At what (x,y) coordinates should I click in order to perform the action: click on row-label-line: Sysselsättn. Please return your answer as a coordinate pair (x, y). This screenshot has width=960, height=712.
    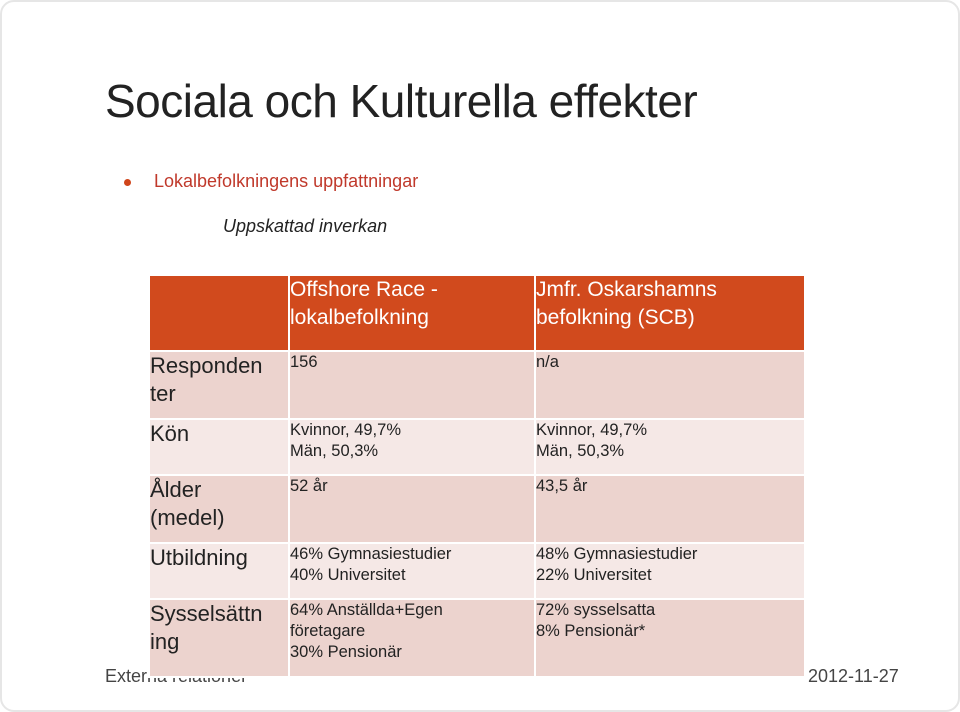
    Looking at the image, I should click on (206, 613).